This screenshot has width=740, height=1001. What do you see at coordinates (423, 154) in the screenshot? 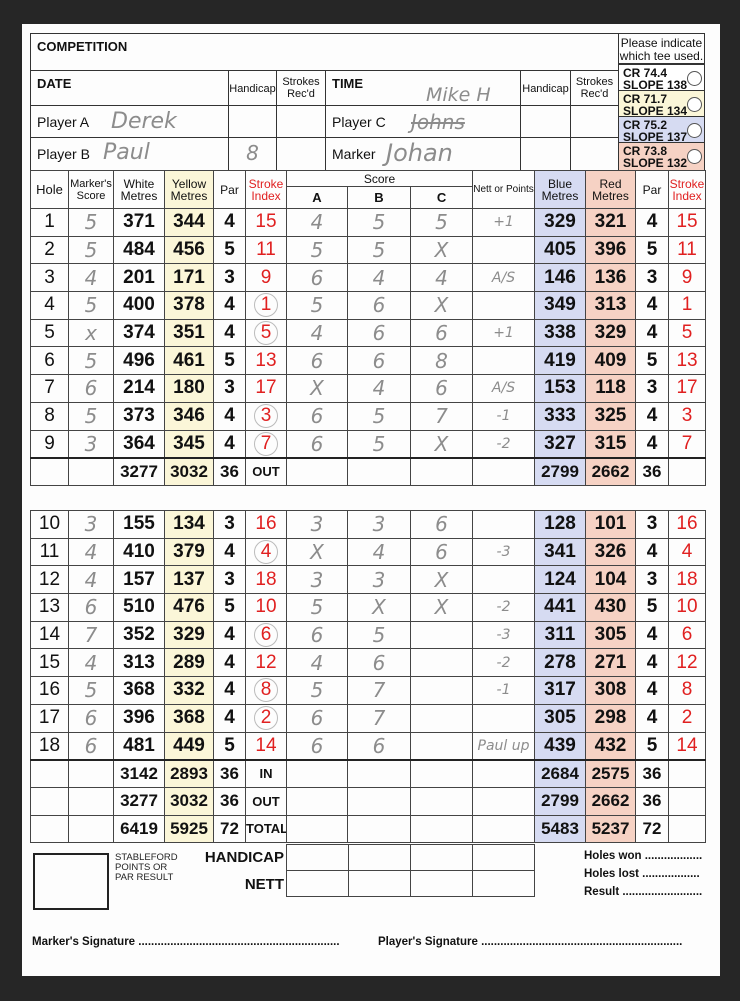
I see `marker-row: Marker Johan` at bounding box center [423, 154].